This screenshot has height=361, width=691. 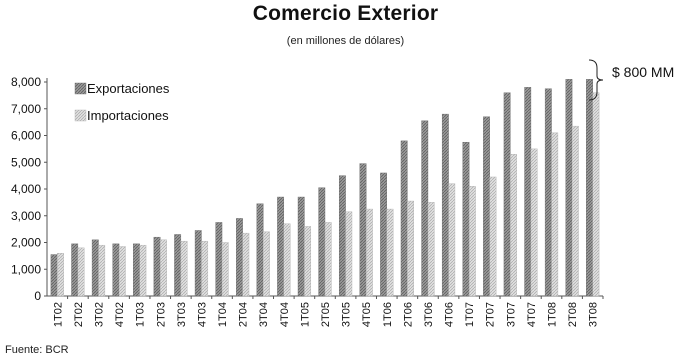 I want to click on x-tick-label: 2T07, so click(x=491, y=314).